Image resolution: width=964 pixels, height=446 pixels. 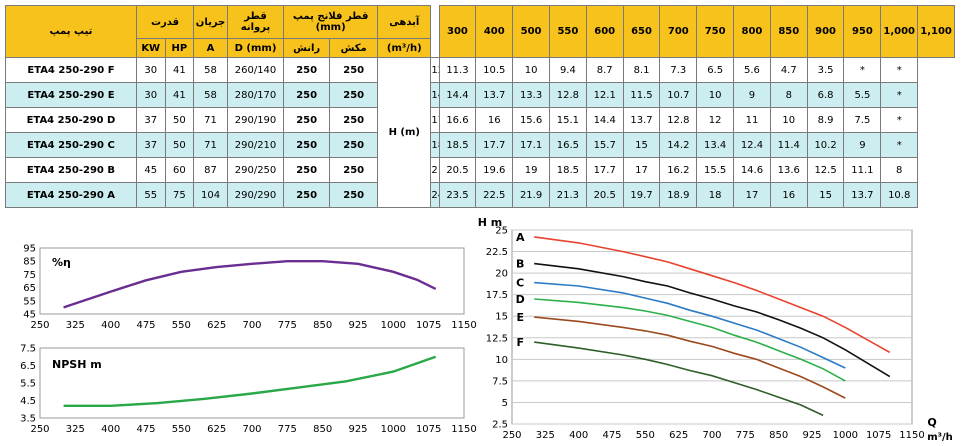 What do you see at coordinates (307, 120) in the screenshot?
I see `discharge-diameter: 250` at bounding box center [307, 120].